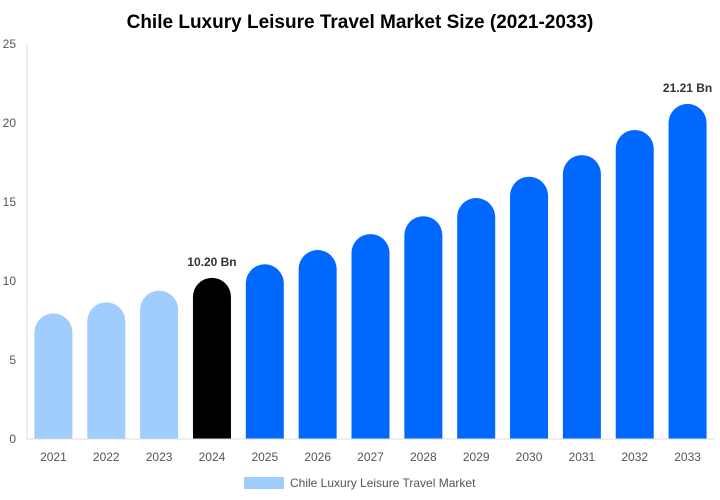  I want to click on x-tick-label: 2028, so click(423, 457).